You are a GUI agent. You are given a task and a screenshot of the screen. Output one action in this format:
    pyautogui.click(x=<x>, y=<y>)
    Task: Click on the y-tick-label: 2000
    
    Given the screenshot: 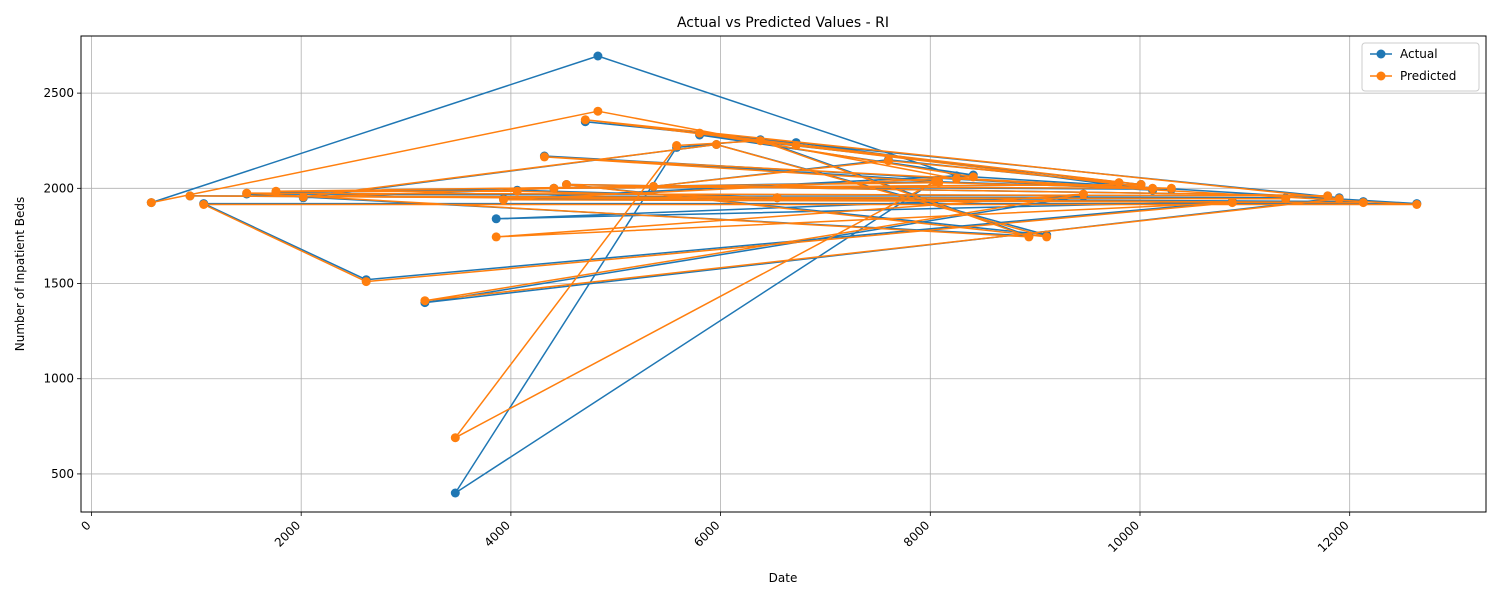 What is the action you would take?
    pyautogui.click(x=58, y=188)
    